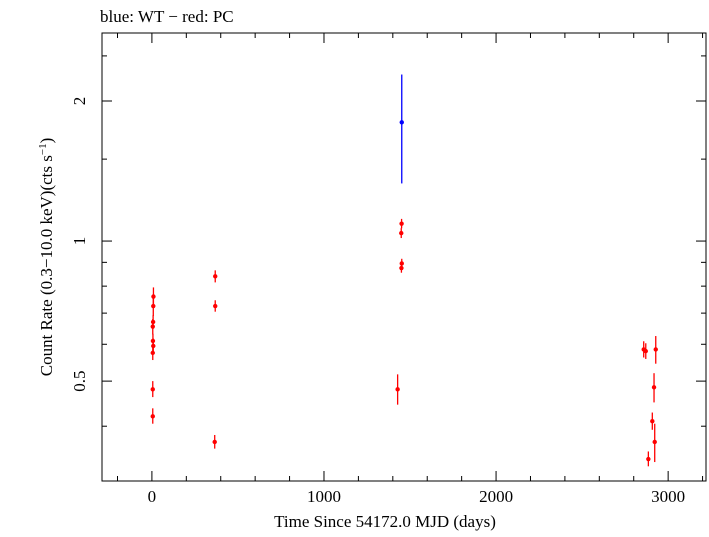 Image resolution: width=709 pixels, height=537 pixels. I want to click on y-axis-label: Count Rate (0.3−10.0 keV)(cts s−1), so click(46, 257).